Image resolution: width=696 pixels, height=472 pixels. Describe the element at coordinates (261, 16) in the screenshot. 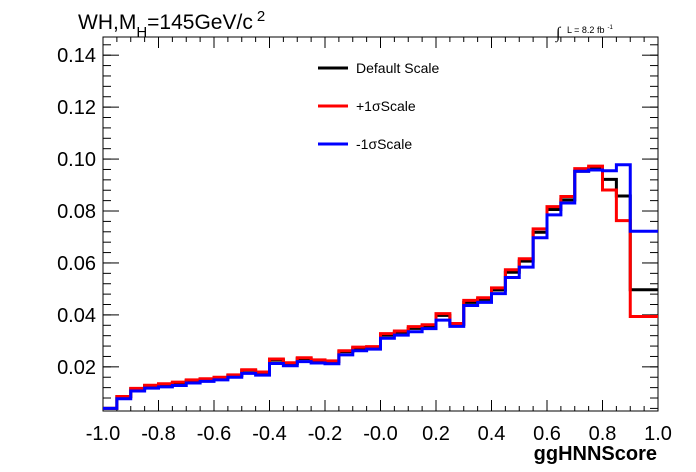

I see `title-superscript: 2` at that location.